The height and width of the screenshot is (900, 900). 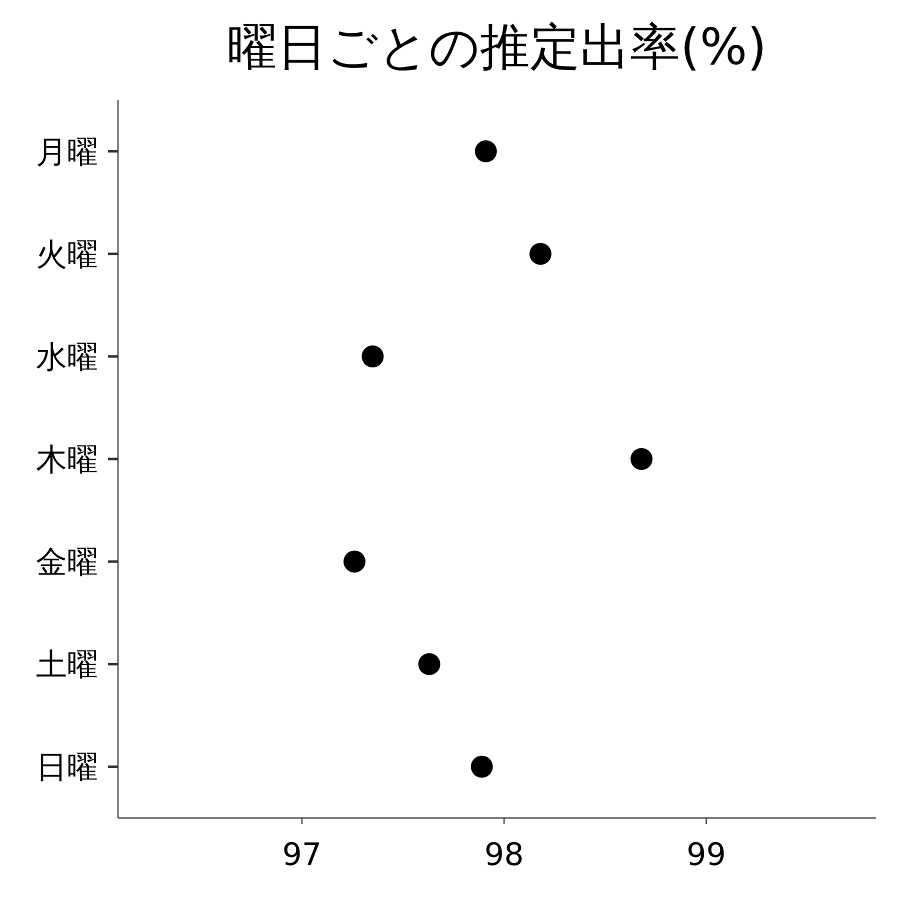 I want to click on x-tick-label: 98, so click(x=504, y=855).